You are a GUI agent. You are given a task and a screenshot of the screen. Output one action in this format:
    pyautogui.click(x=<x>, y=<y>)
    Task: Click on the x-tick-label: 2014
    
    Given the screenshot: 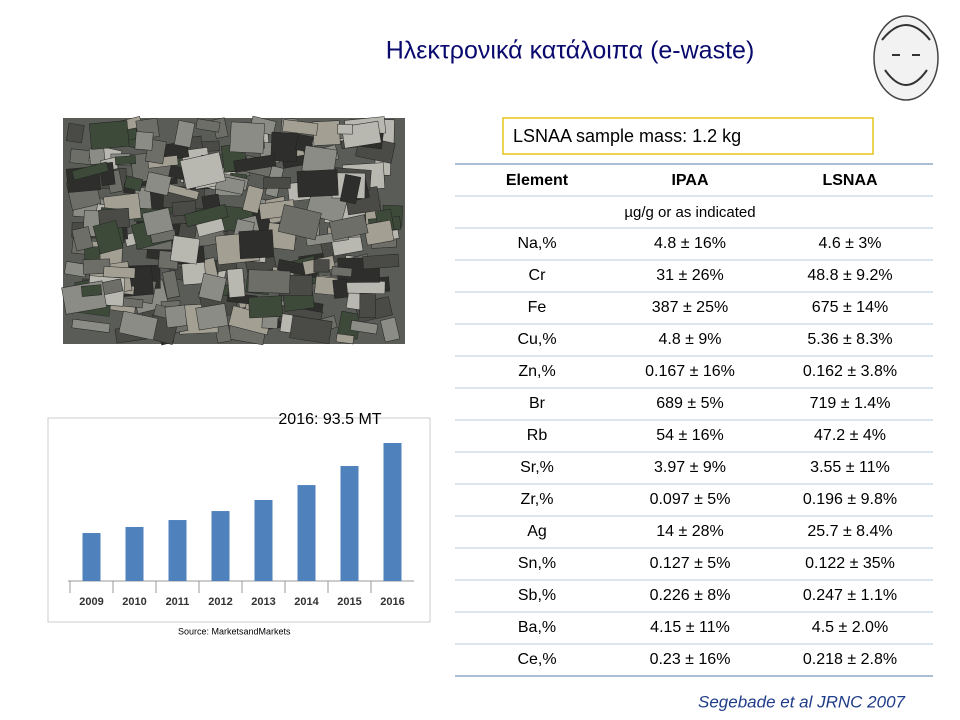 What is the action you would take?
    pyautogui.click(x=306, y=602)
    